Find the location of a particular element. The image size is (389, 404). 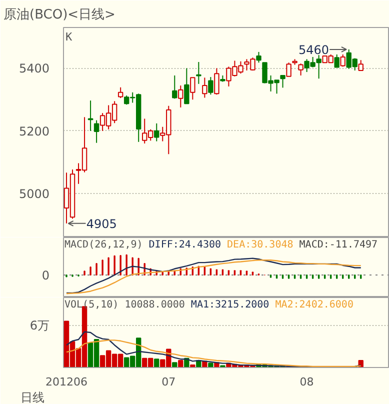

ref-line-label: 0 is located at coordinates (46, 275).